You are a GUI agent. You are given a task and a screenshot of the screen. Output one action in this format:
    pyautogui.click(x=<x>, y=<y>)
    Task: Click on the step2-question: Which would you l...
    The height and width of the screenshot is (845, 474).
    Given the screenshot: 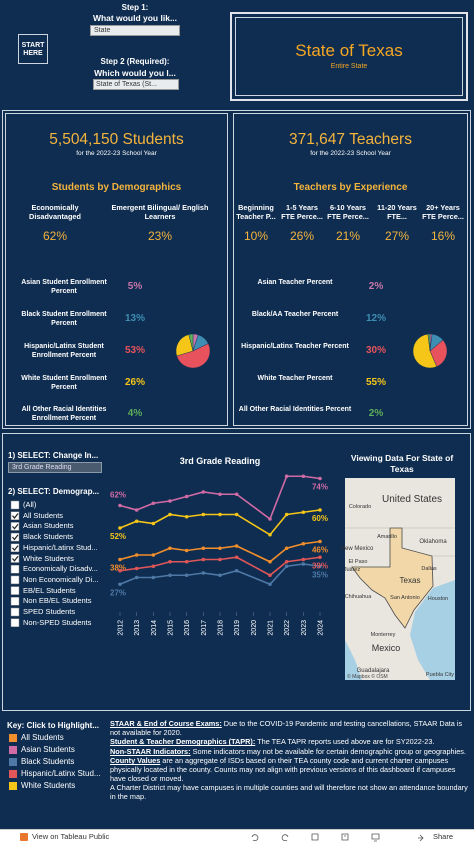 What is the action you would take?
    pyautogui.click(x=135, y=73)
    